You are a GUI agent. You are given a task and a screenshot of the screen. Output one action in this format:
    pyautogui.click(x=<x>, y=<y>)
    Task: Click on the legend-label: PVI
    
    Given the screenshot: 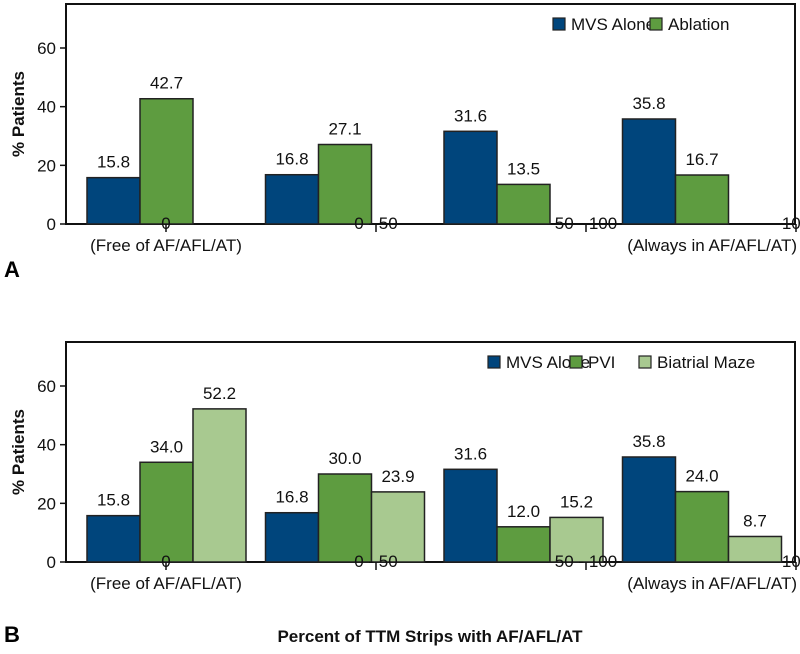 What is the action you would take?
    pyautogui.click(x=601, y=362)
    